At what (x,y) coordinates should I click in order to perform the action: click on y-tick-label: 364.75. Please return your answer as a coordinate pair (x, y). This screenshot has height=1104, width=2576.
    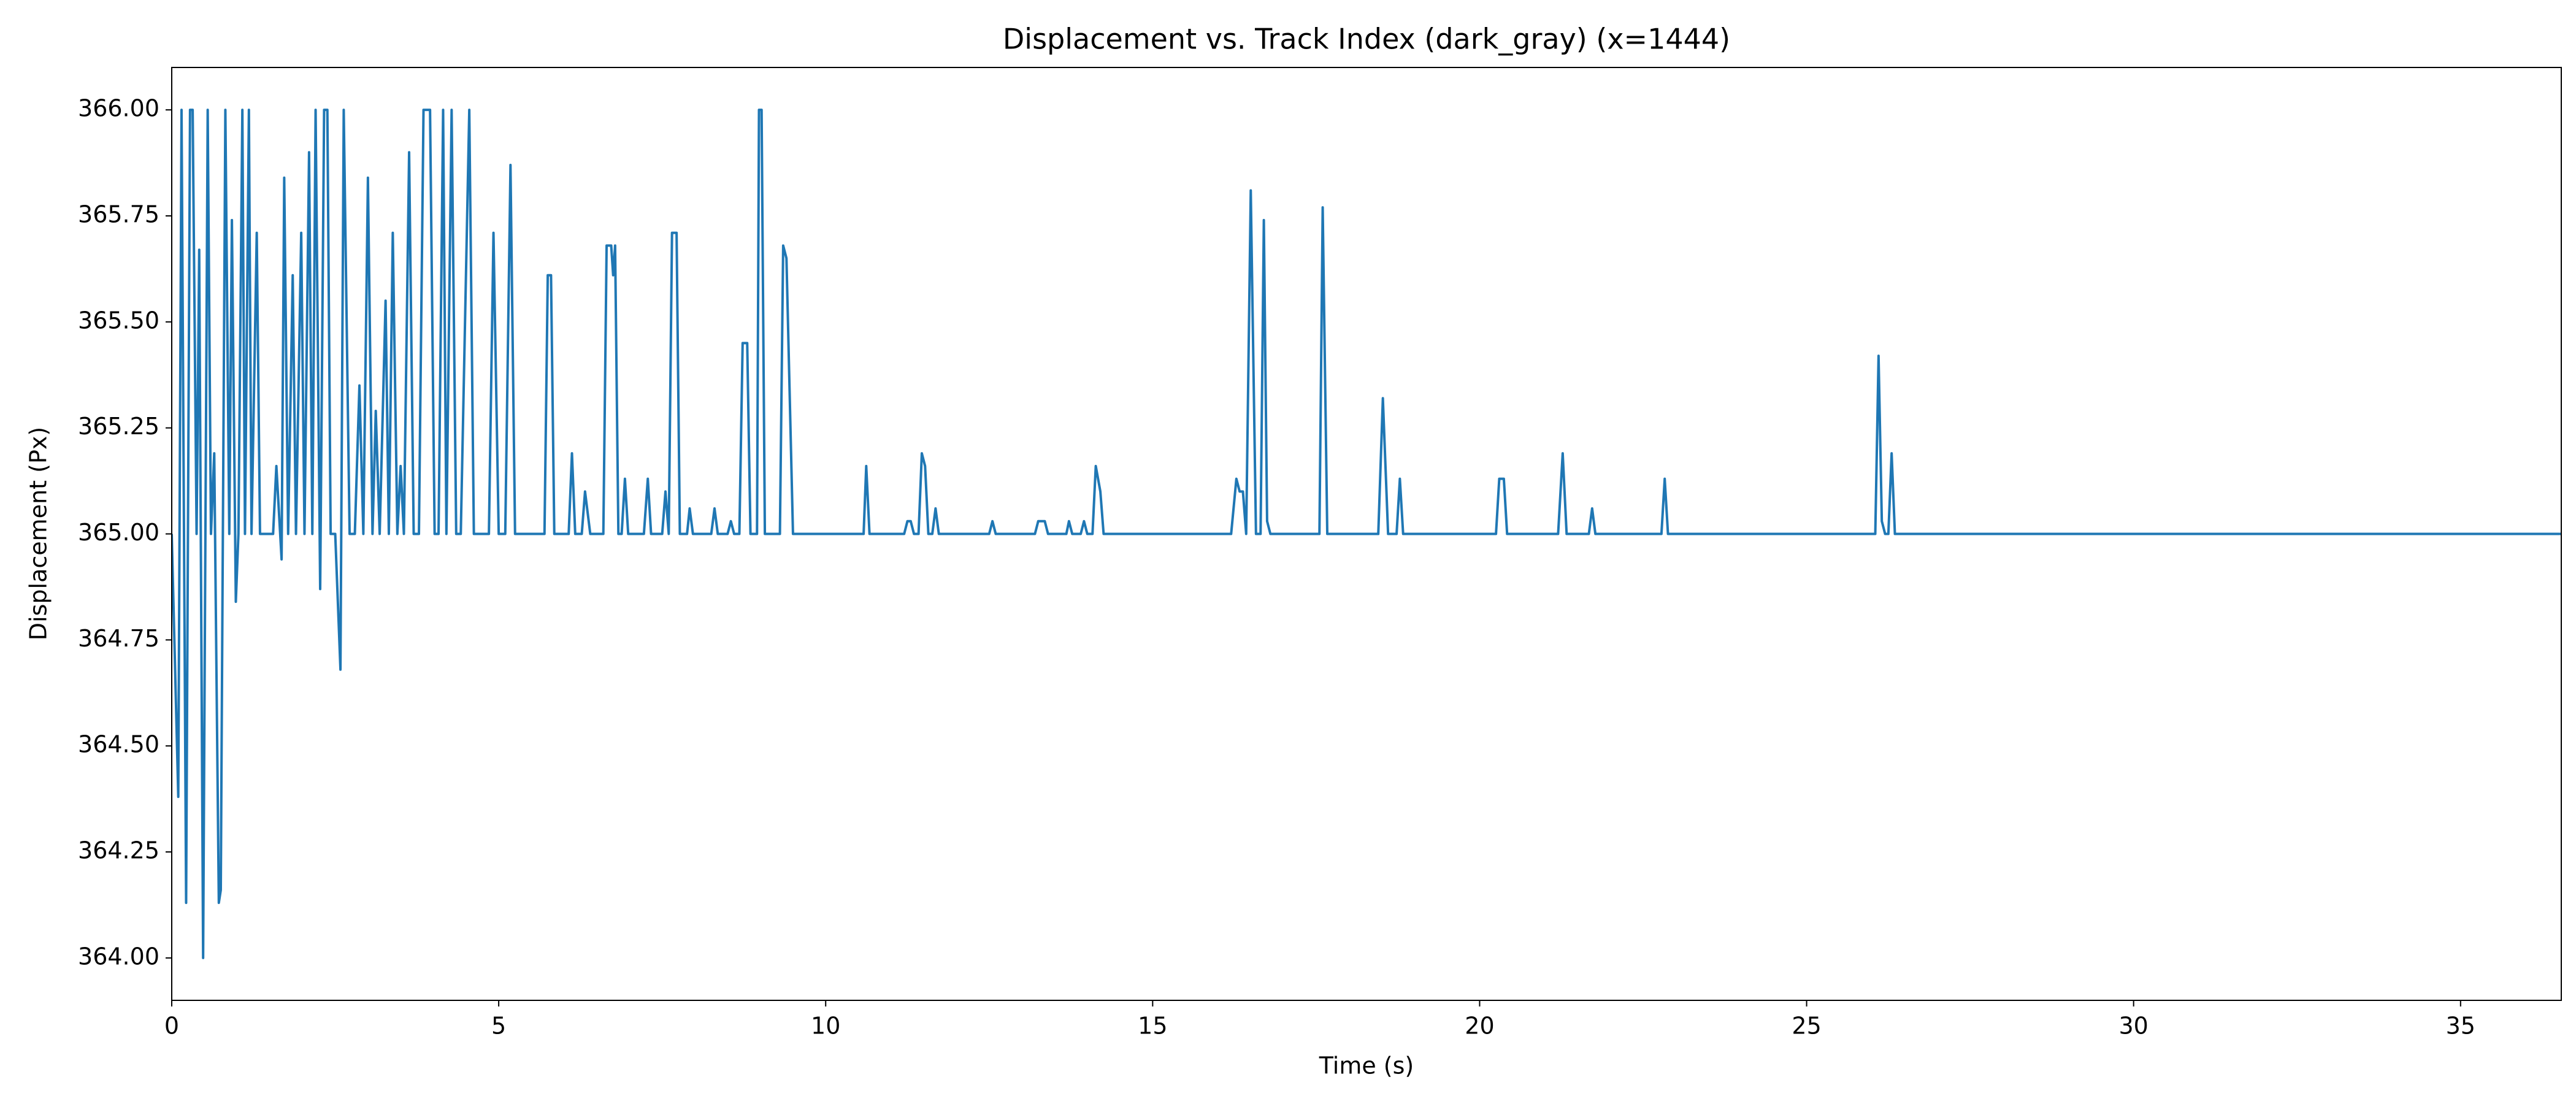
    Looking at the image, I should click on (118, 638).